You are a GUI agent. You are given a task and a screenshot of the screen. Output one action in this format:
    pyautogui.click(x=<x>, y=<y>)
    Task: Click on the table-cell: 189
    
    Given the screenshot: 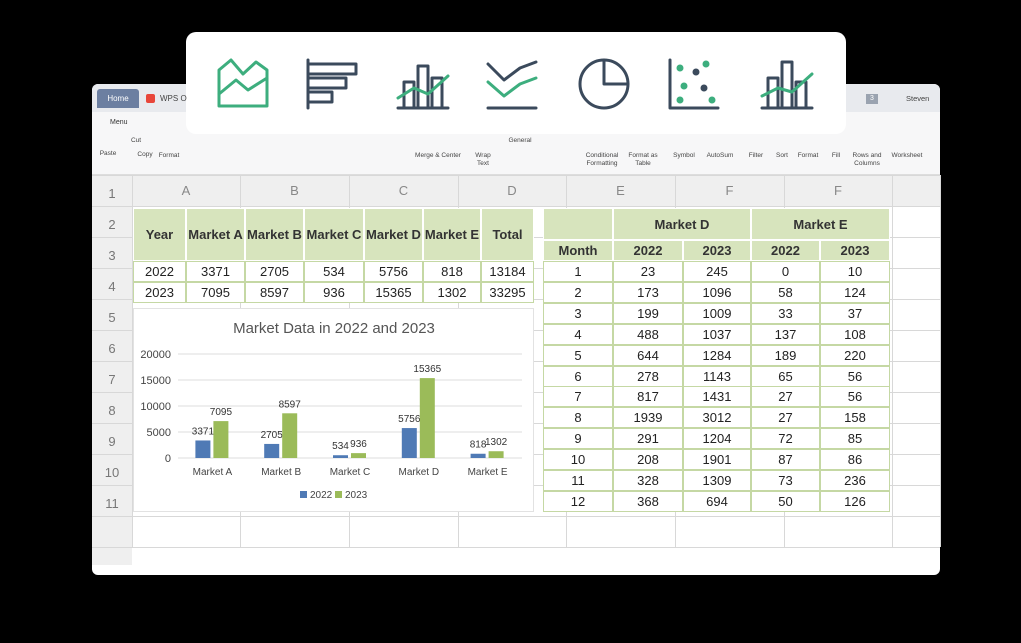 What is the action you would take?
    pyautogui.click(x=785, y=355)
    